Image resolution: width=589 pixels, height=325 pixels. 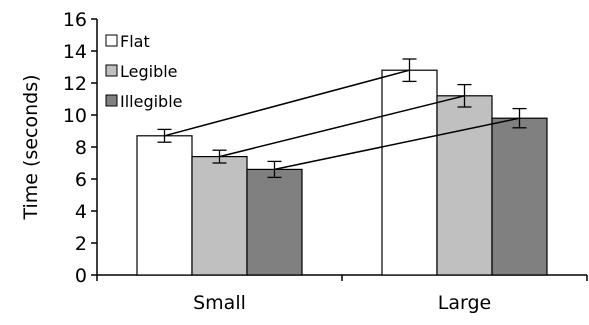 What do you see at coordinates (81, 276) in the screenshot?
I see `y-tick-label: 0` at bounding box center [81, 276].